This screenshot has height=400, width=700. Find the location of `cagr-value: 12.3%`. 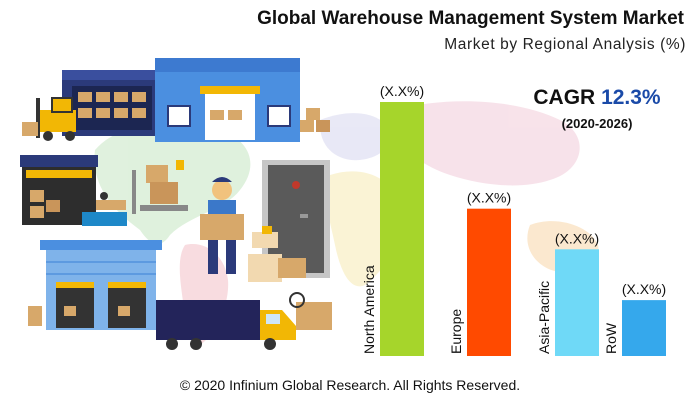

cagr-value: 12.3% is located at coordinates (631, 97).